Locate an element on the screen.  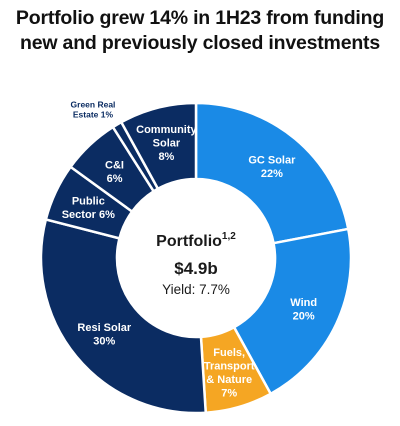
slice-gc-solar is located at coordinates (272, 173).